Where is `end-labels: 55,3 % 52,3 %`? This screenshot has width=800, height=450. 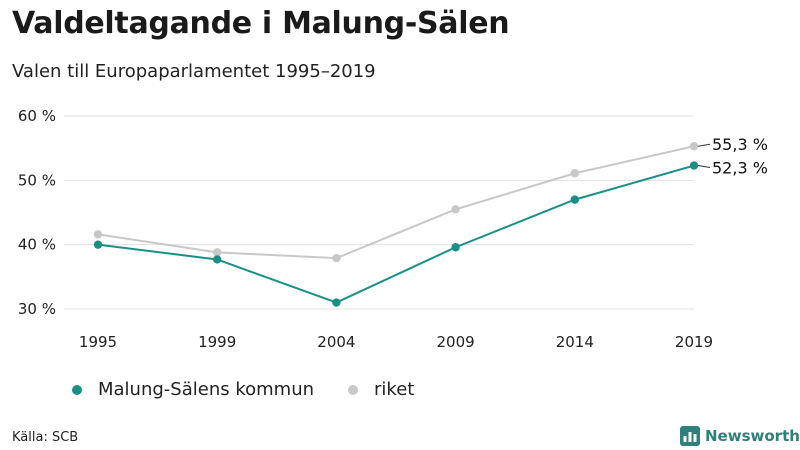 end-labels: 55,3 % 52,3 % is located at coordinates (732, 156).